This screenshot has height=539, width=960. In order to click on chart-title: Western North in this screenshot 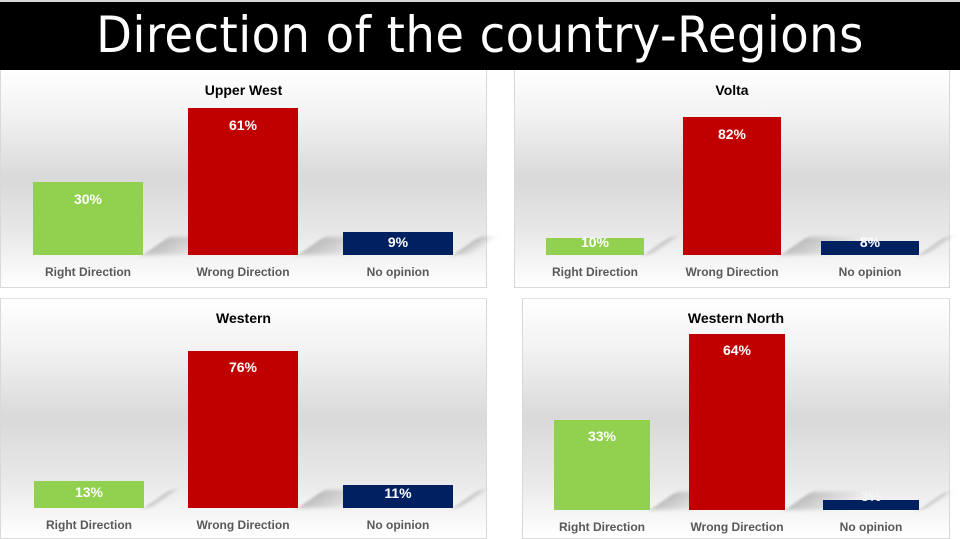, I will do `click(736, 318)`.